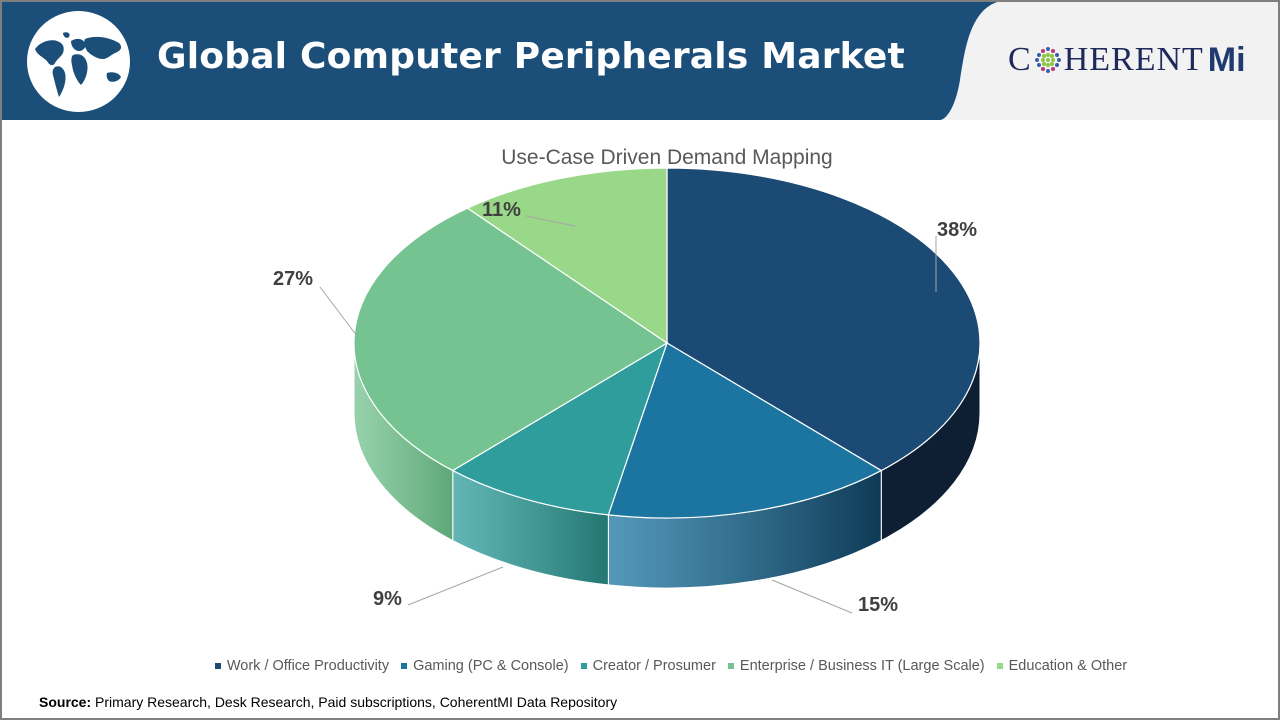 This screenshot has height=720, width=1280. Describe the element at coordinates (667, 157) in the screenshot. I see `chart-title: Use-Case Driven Demand Mapping` at that location.